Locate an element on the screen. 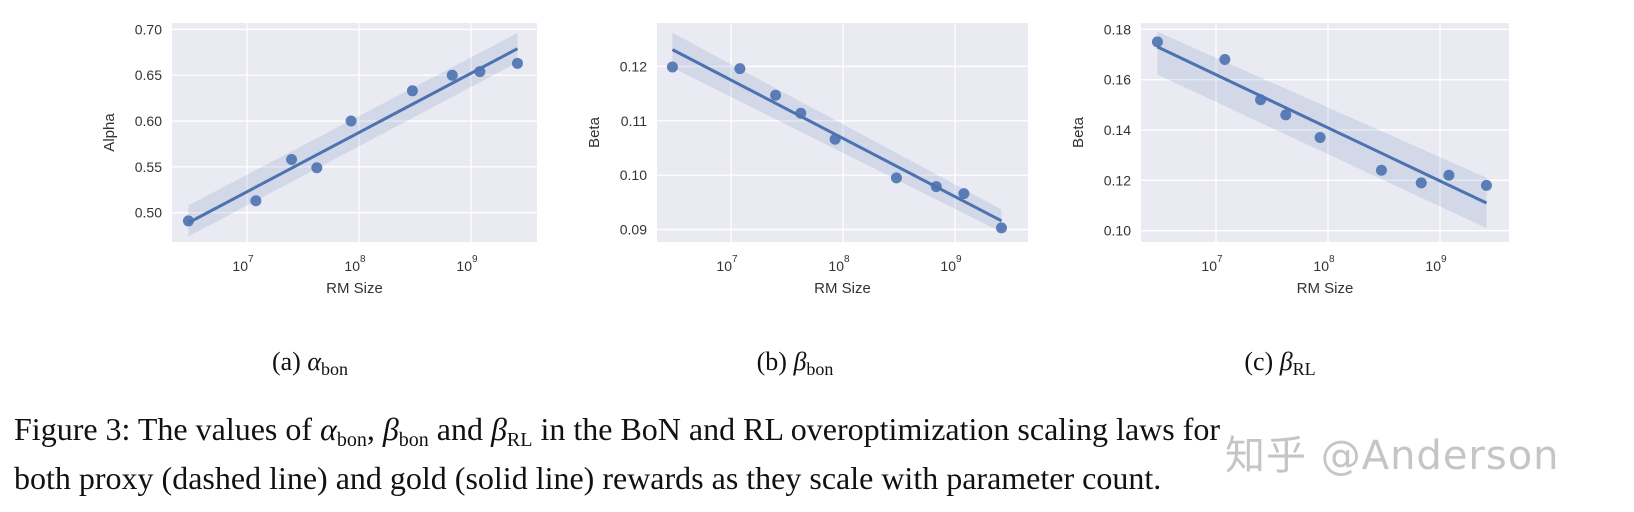  y-tick-label: 0.18 is located at coordinates (1117, 29).